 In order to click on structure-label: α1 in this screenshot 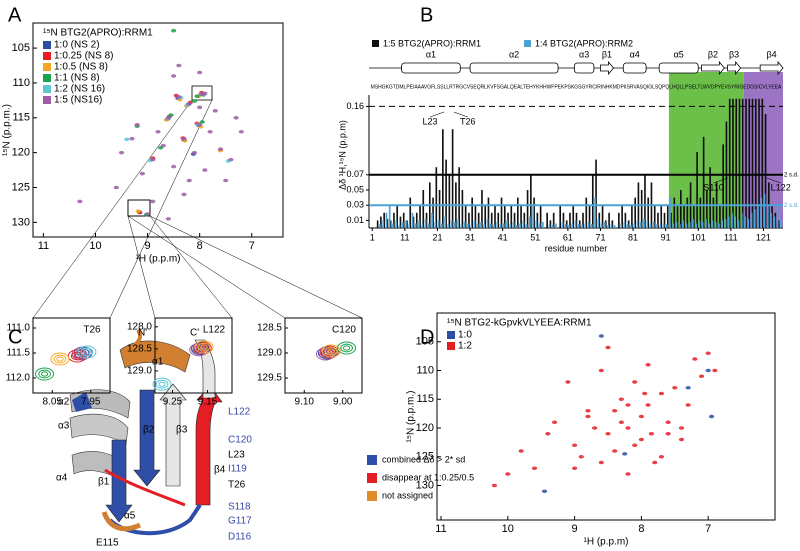, I will do `click(431, 54)`.